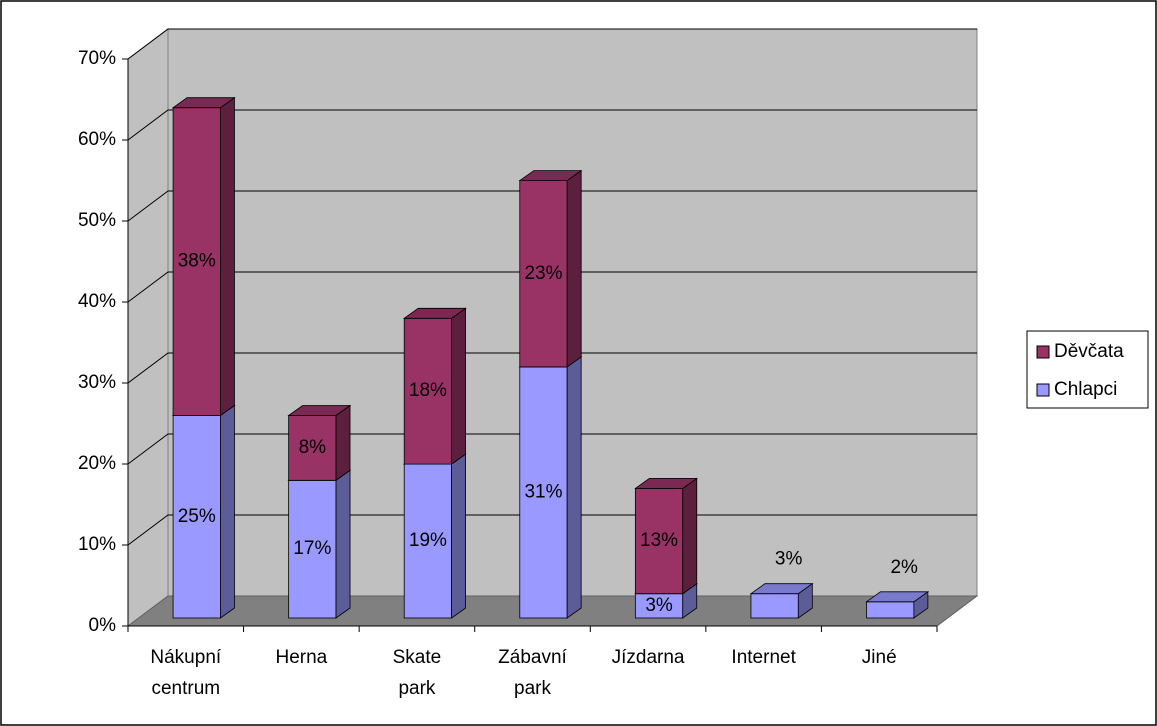 The image size is (1157, 726). I want to click on y-tick-label: 0%, so click(103, 625).